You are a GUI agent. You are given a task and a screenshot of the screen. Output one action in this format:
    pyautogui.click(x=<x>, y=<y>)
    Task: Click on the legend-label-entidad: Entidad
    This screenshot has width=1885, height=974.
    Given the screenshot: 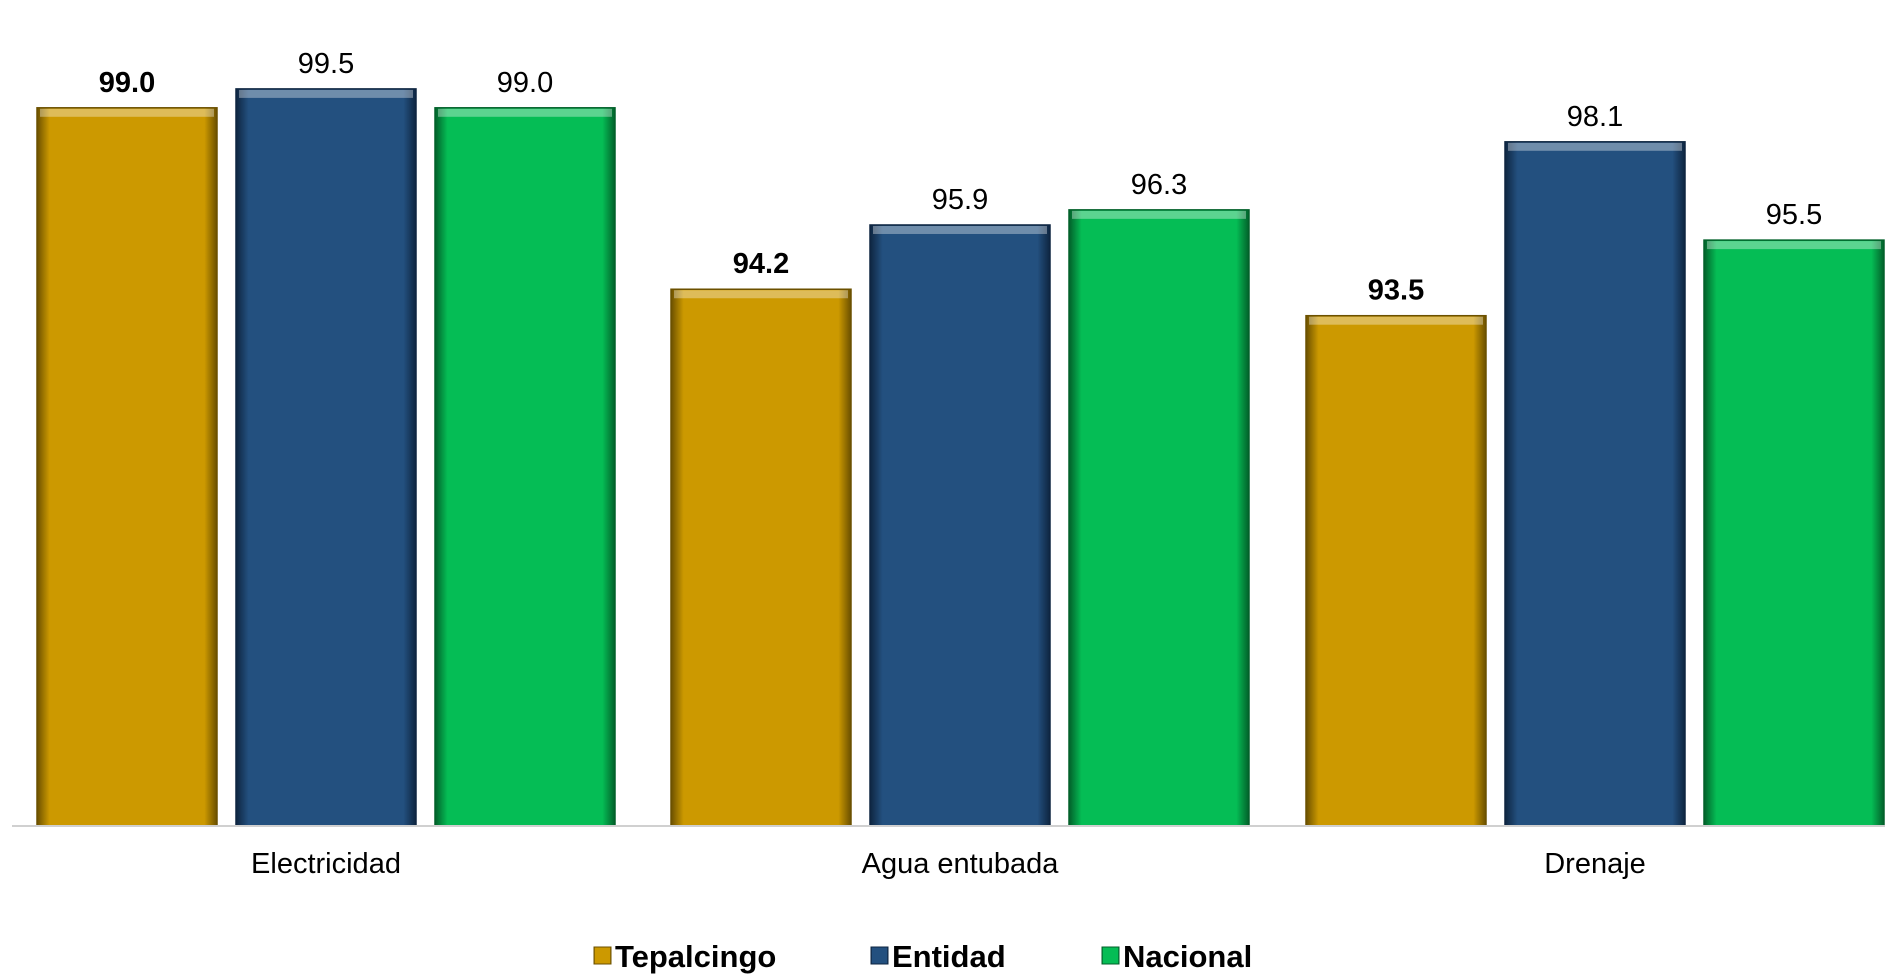 What is the action you would take?
    pyautogui.click(x=949, y=956)
    